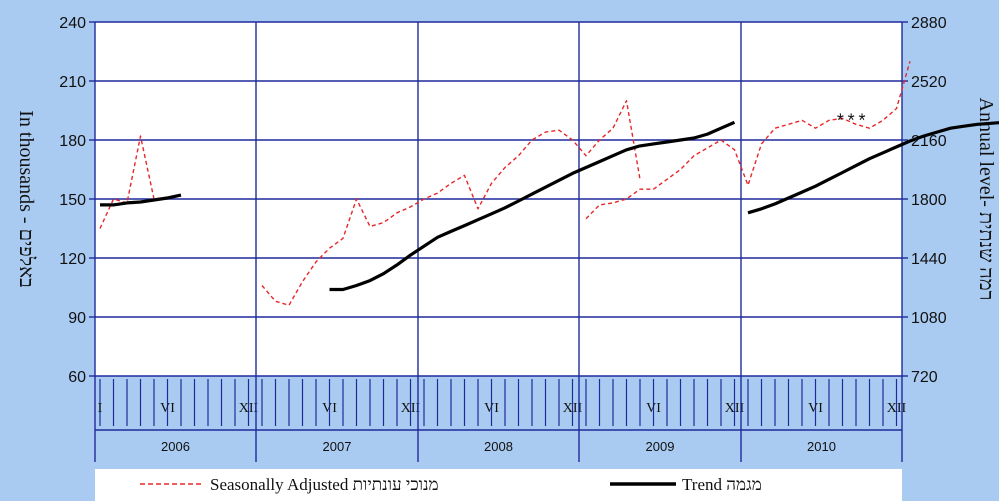 Image resolution: width=999 pixels, height=501 pixels. What do you see at coordinates (26, 199) in the screenshot?
I see `left-axis-label: In thousands - באלפים` at bounding box center [26, 199].